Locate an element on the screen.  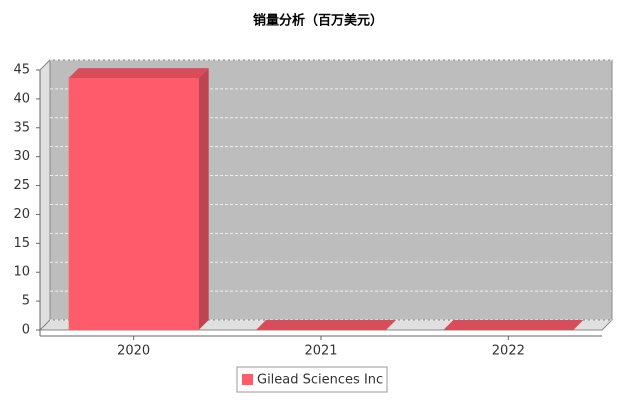
bar is located at coordinates (133, 204).